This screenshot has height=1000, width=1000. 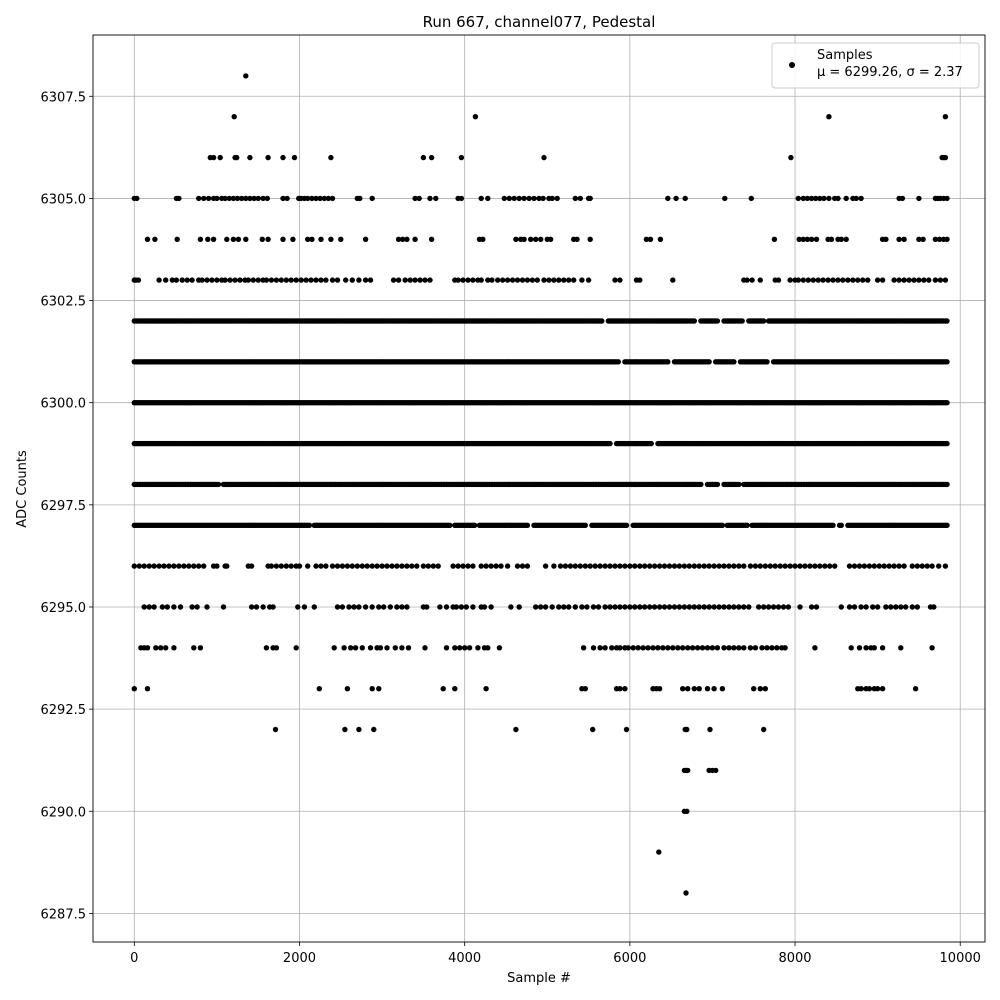 I want to click on x-tick-label: 0, so click(x=134, y=958).